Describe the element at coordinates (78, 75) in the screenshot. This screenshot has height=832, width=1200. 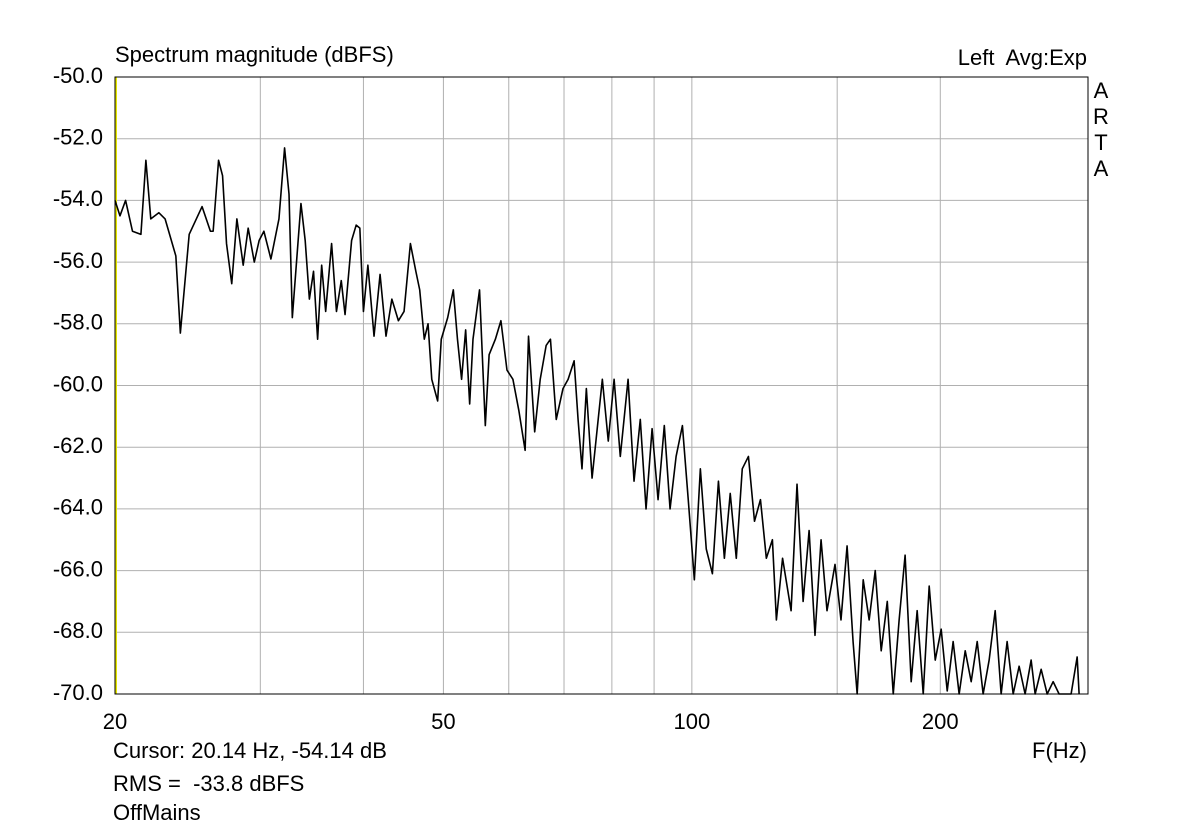
I see `y-tick-label: -50.0` at that location.